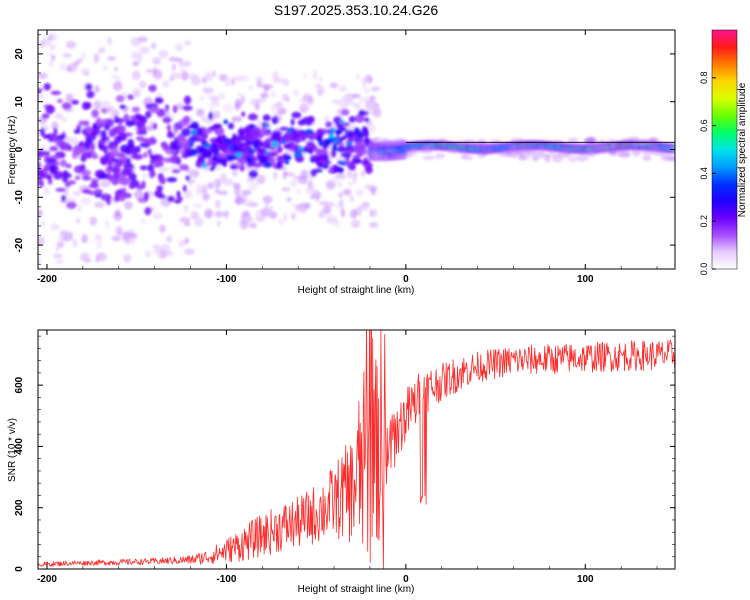 The image size is (750, 600). I want to click on spectrogram-ytick-label: 20, so click(19, 54).